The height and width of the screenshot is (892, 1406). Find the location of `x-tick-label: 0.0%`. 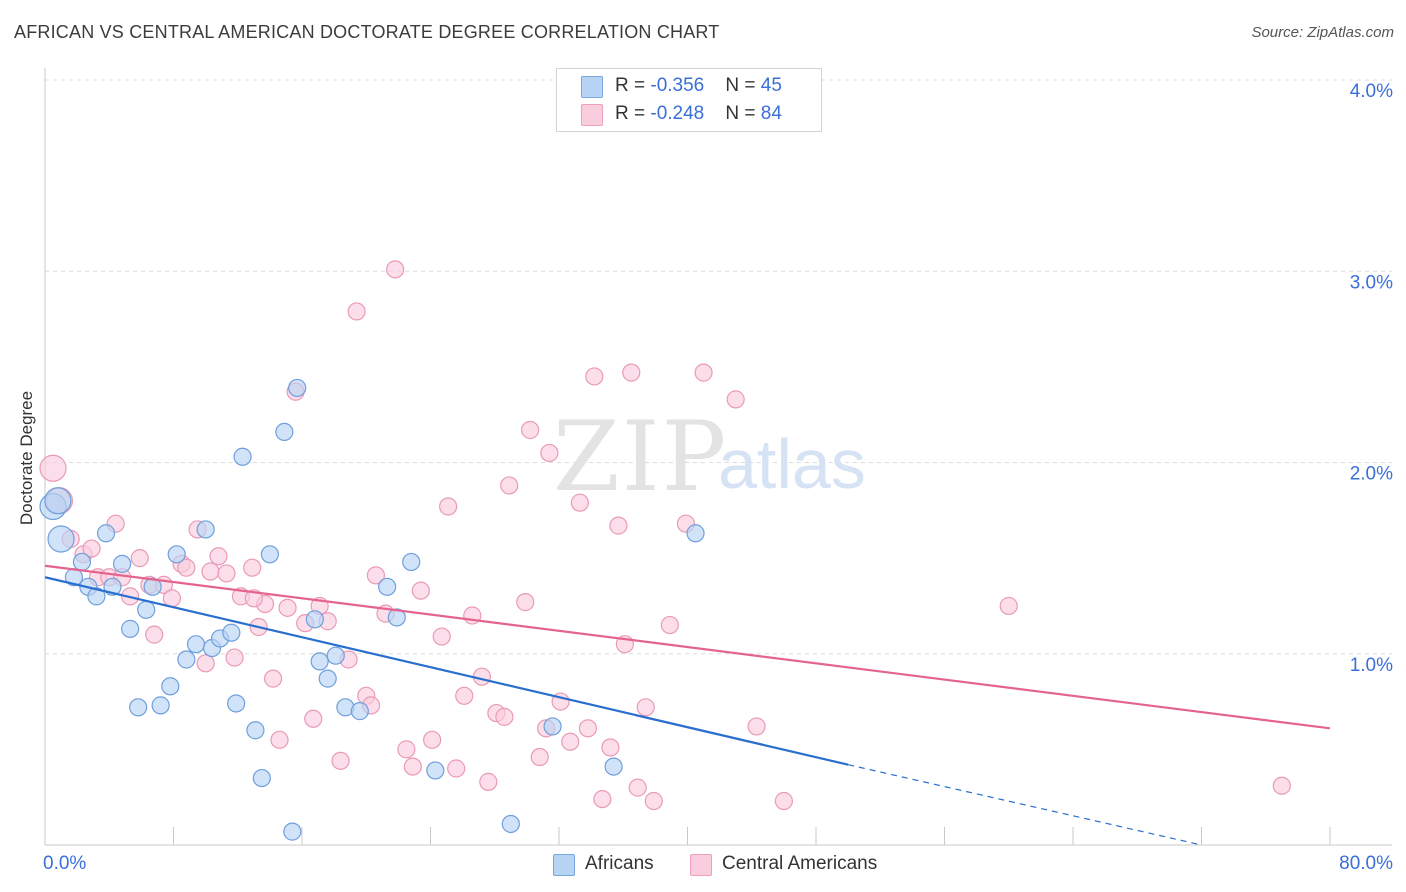

x-tick-label: 0.0% is located at coordinates (64, 863).